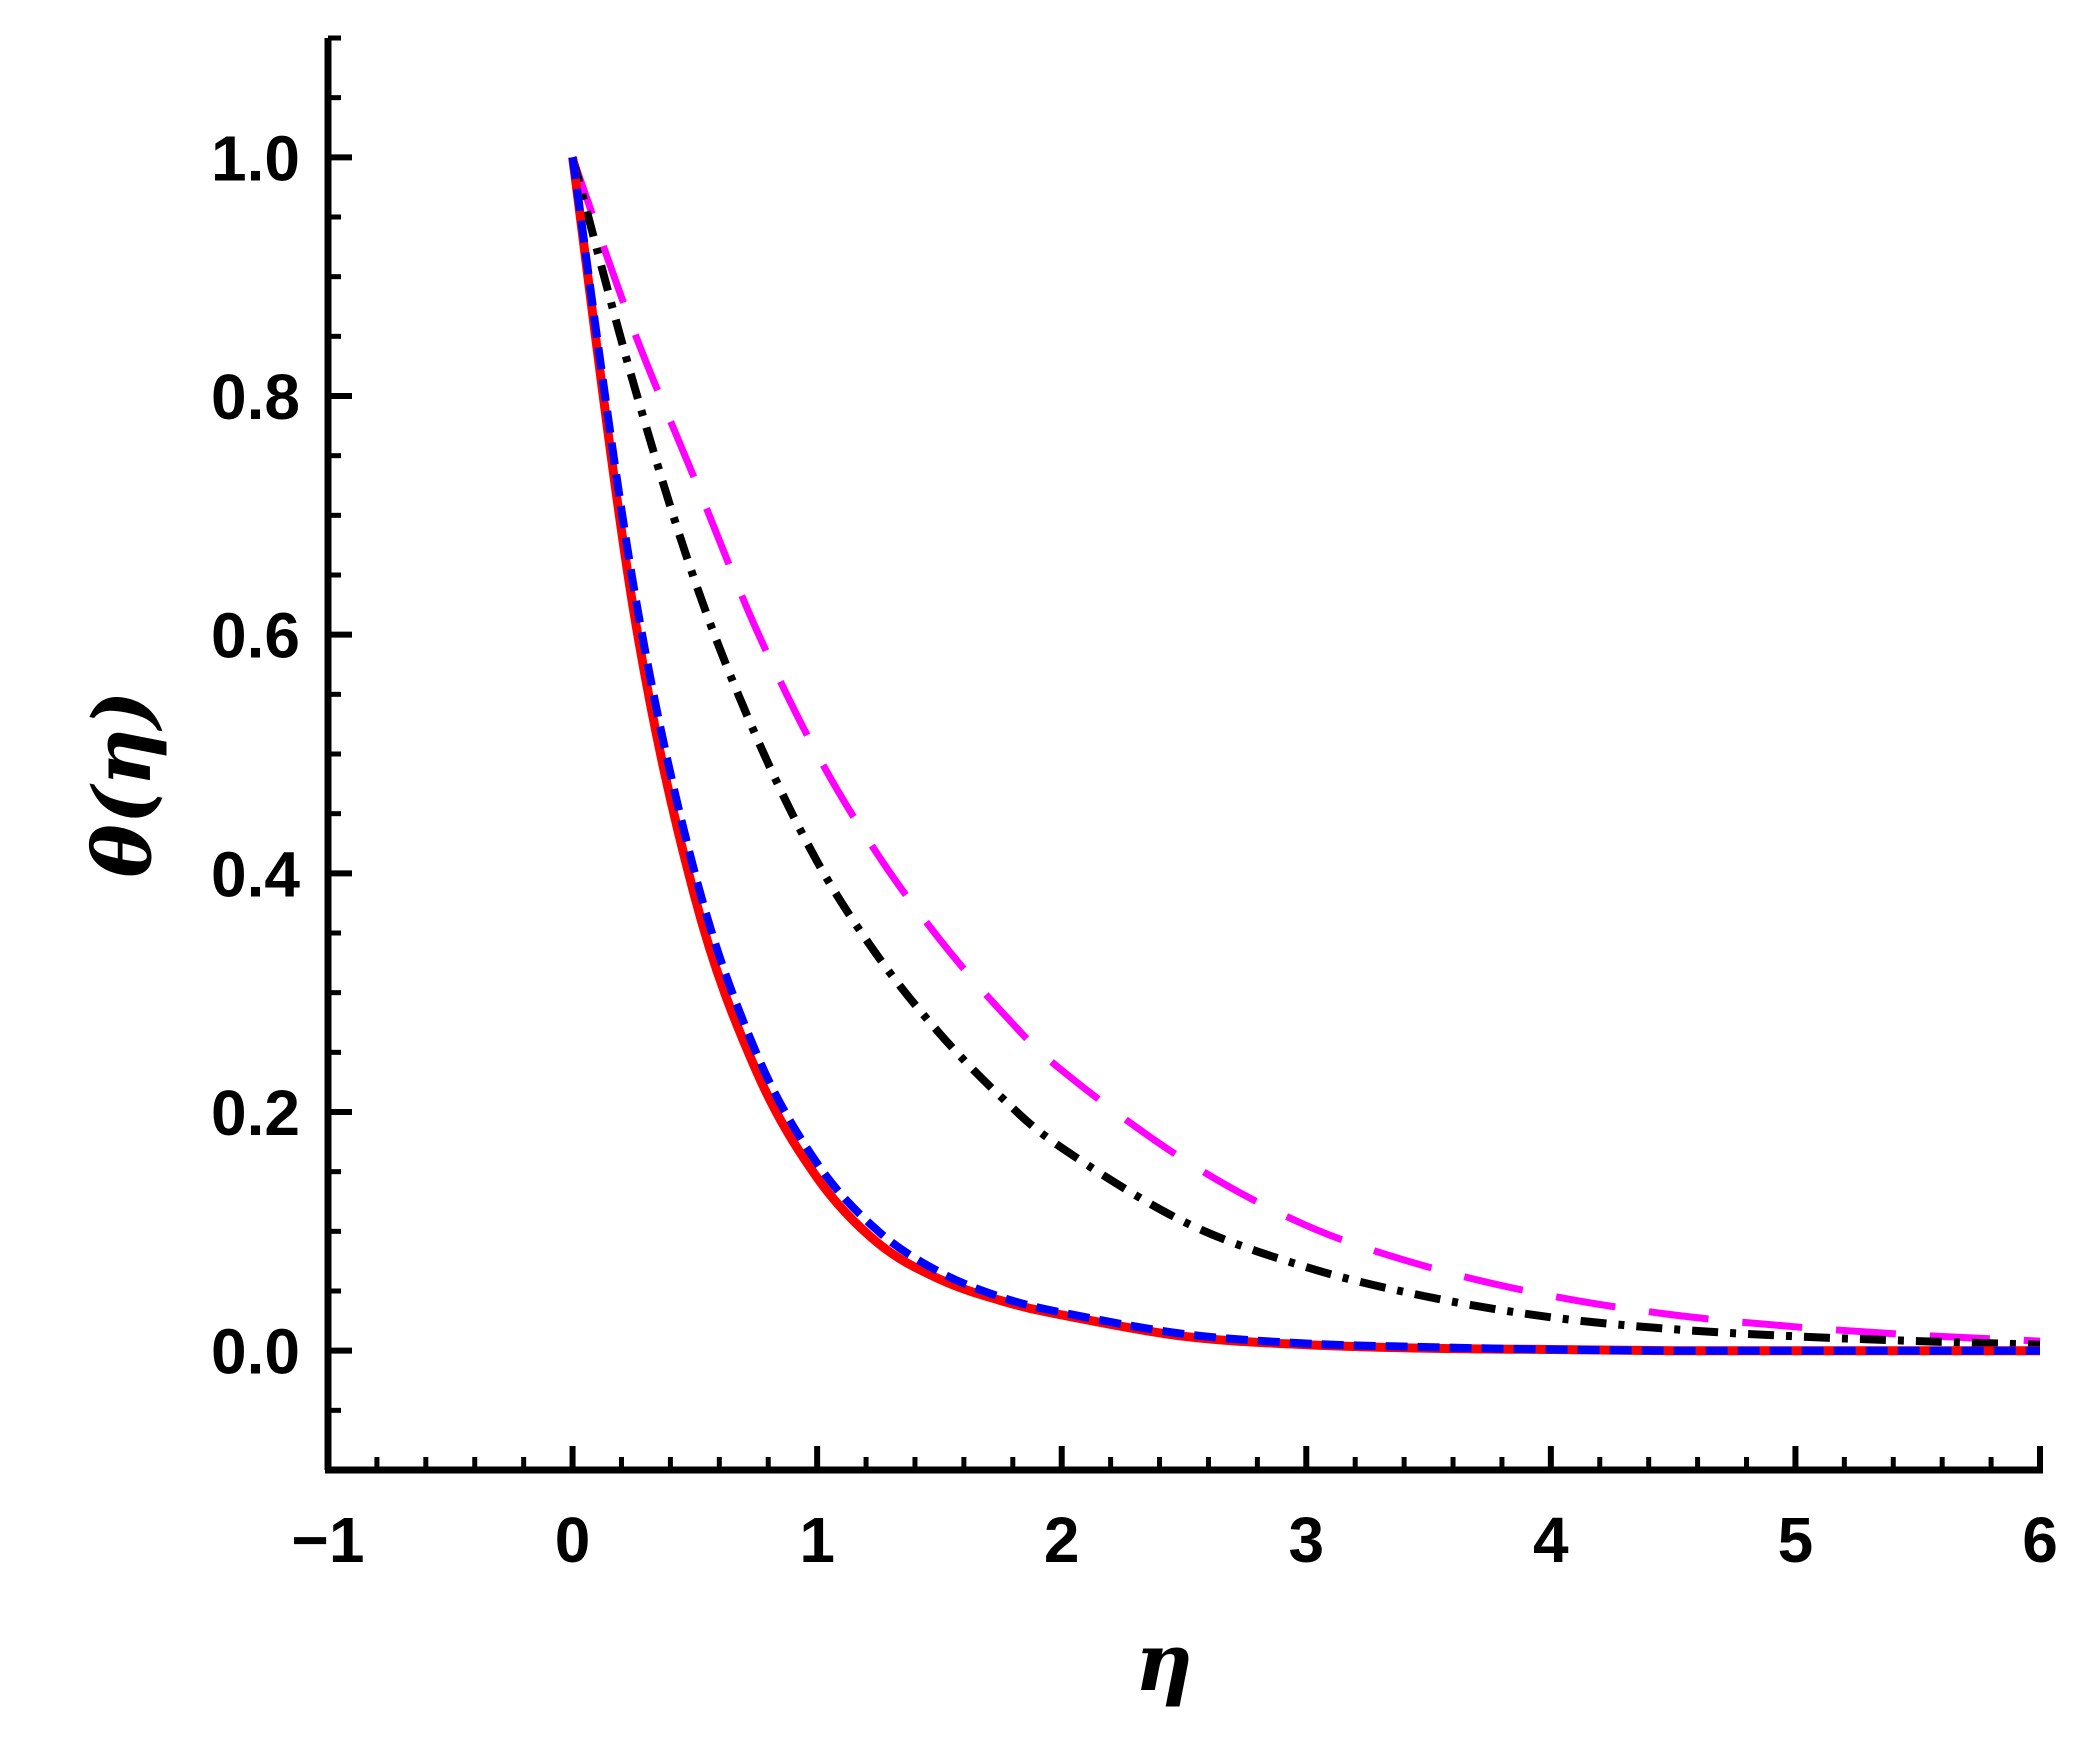 Image resolution: width=2086 pixels, height=1753 pixels. What do you see at coordinates (2040, 1540) in the screenshot?
I see `x-tick-label: 6` at bounding box center [2040, 1540].